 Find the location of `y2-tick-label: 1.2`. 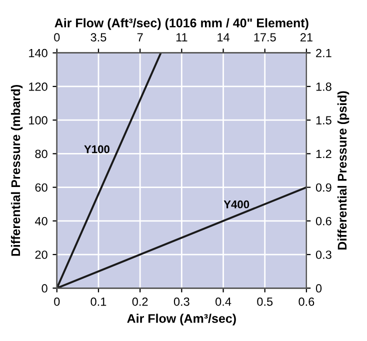

y2-tick-label: 1.2 is located at coordinates (324, 154).